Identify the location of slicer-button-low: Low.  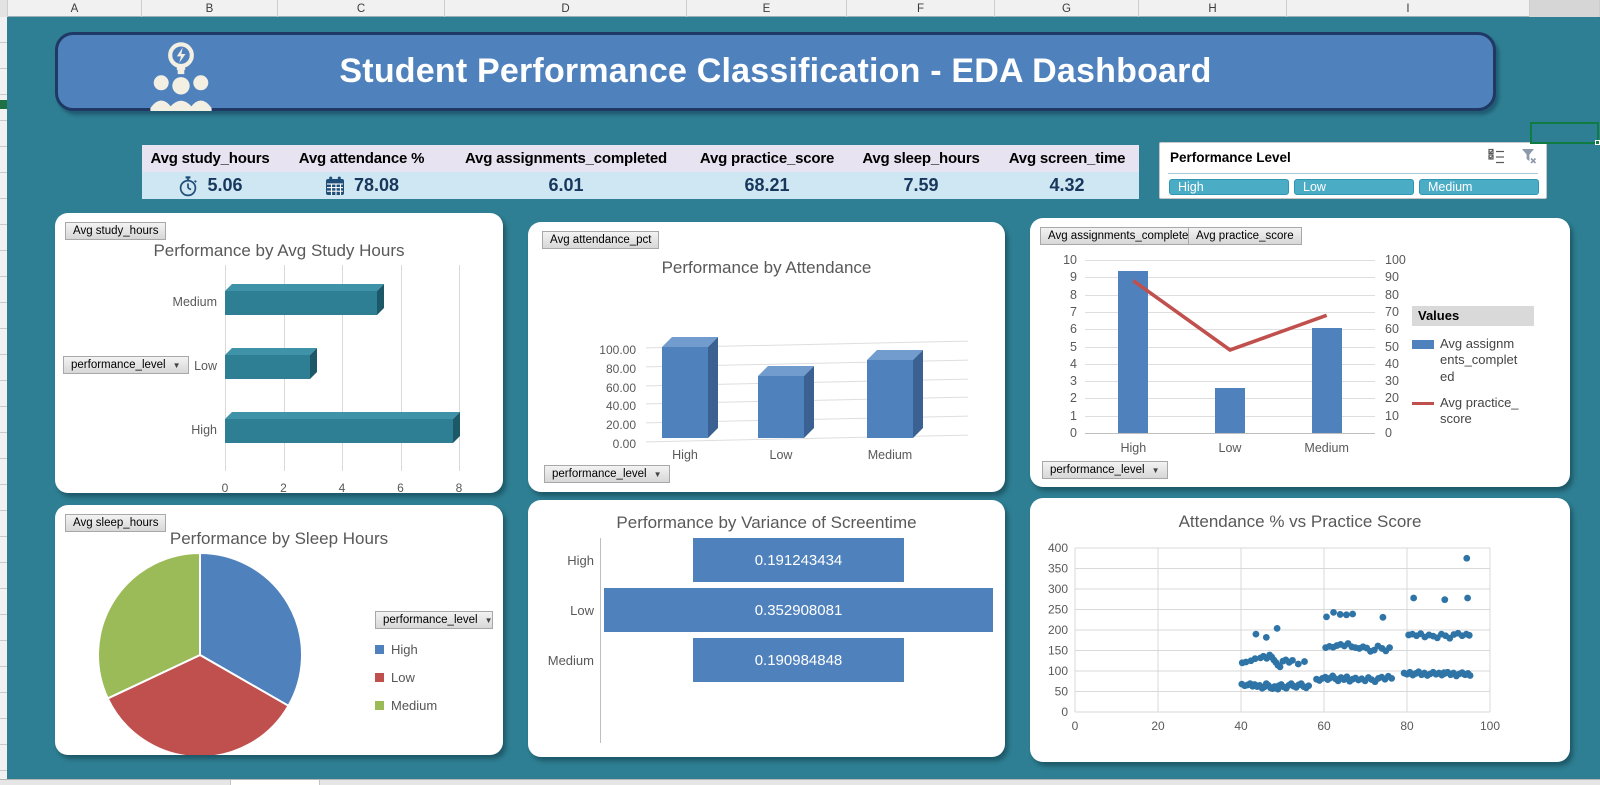
(1354, 187).